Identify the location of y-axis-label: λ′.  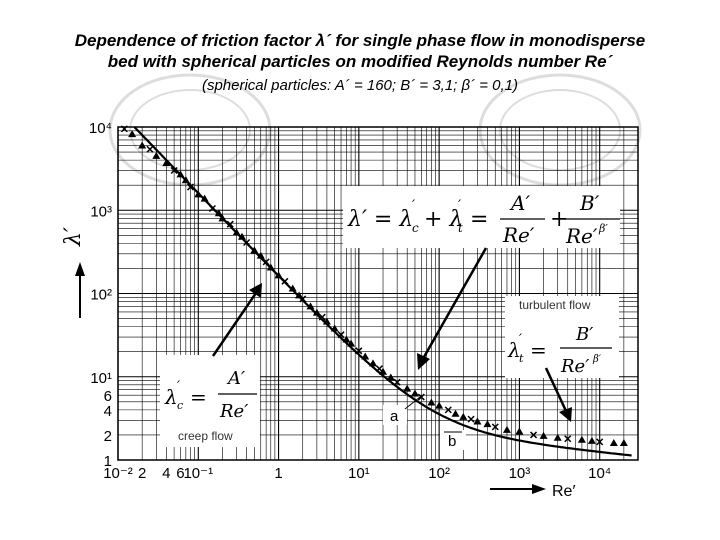
(73, 237).